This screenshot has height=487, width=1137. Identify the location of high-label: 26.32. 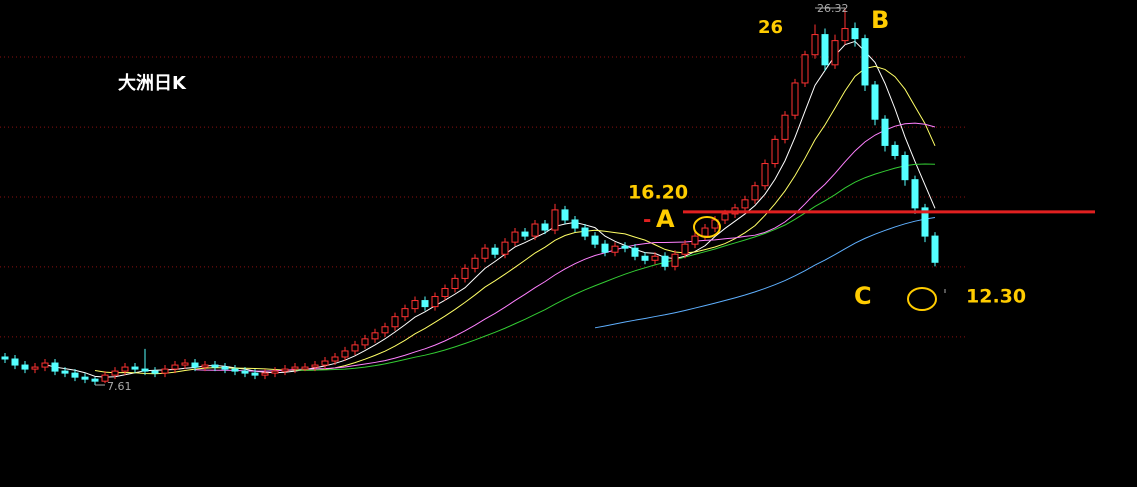
(833, 8).